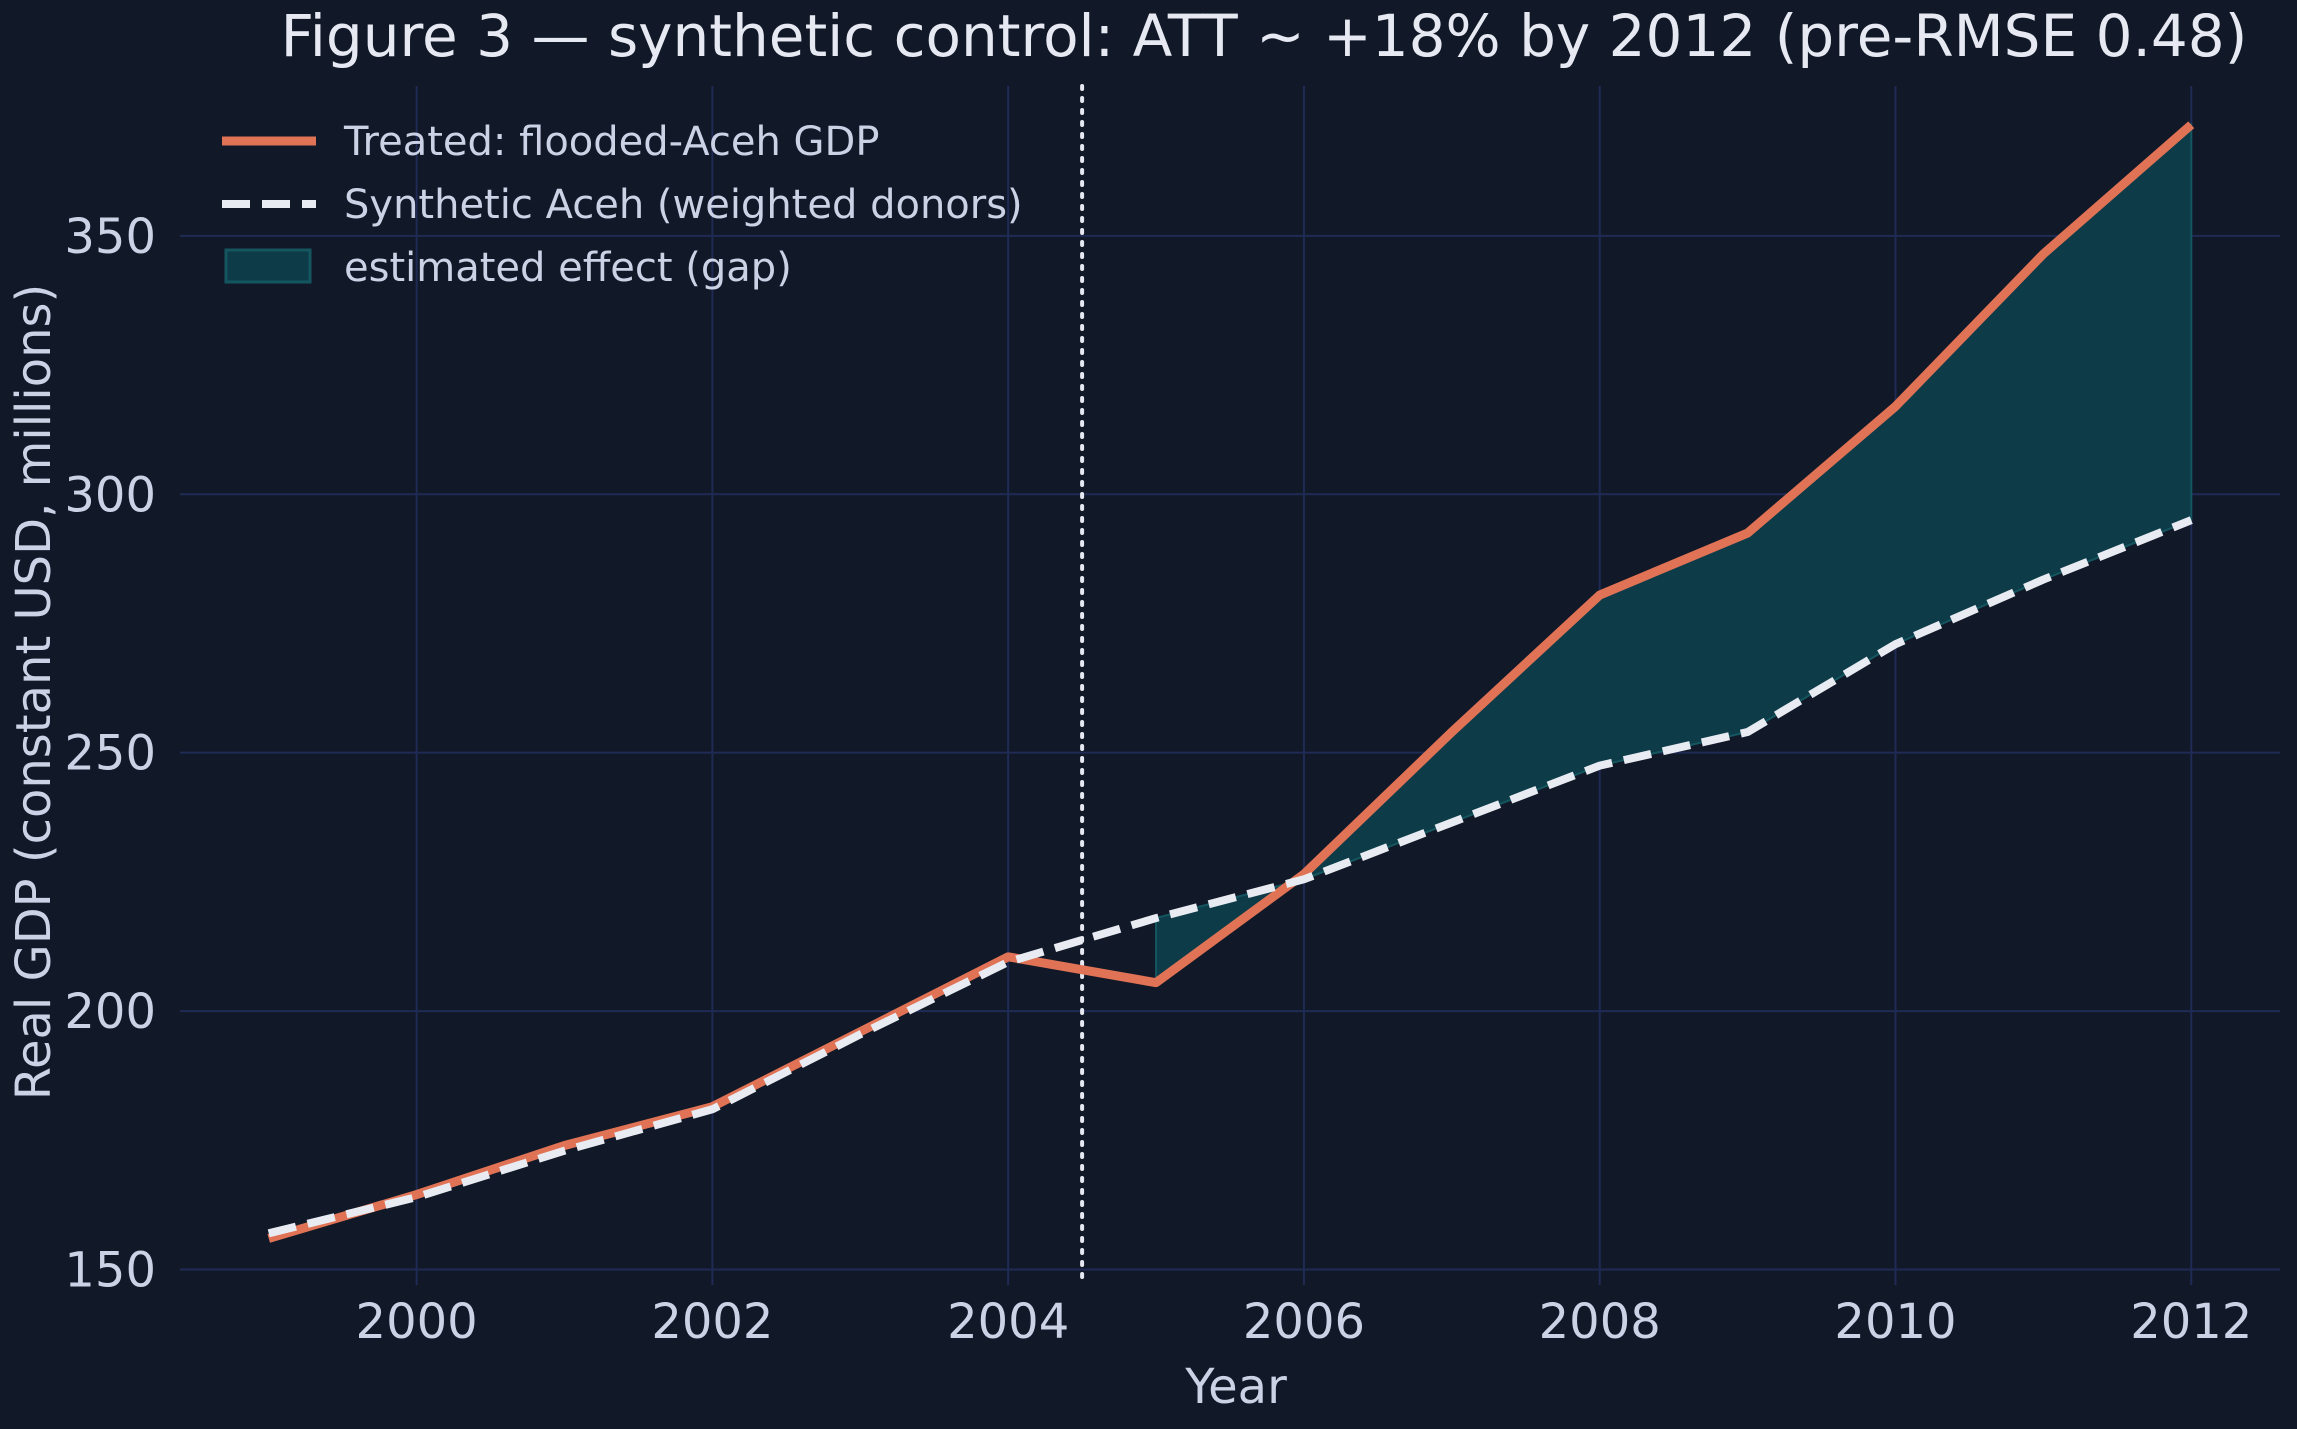 Image resolution: width=2297 pixels, height=1429 pixels. What do you see at coordinates (568, 268) in the screenshot?
I see `legend-label-gap: estimated effect (gap)` at bounding box center [568, 268].